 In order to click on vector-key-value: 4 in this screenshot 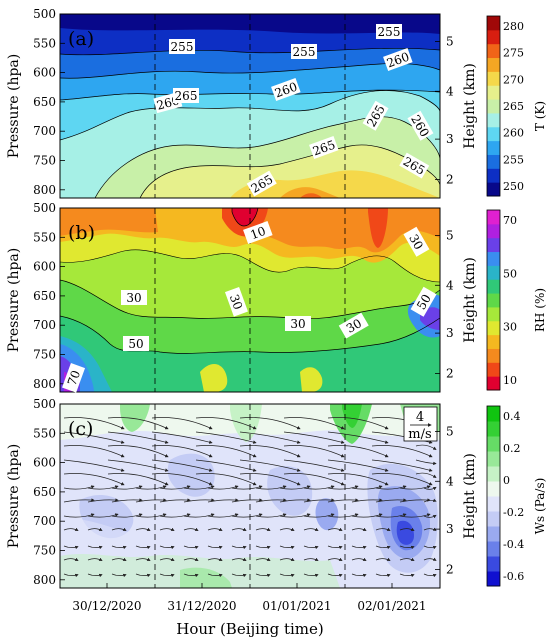, I will do `click(420, 417)`.